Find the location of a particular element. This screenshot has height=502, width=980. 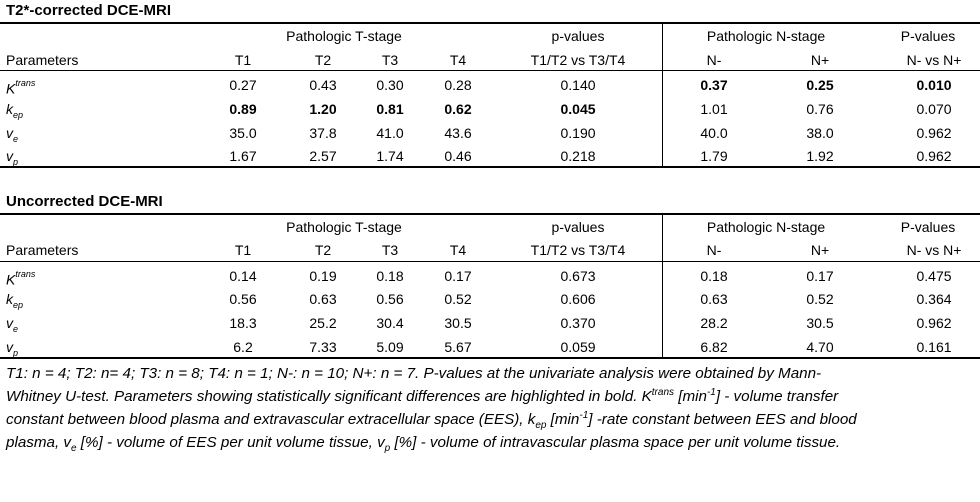

column-header: T3 is located at coordinates (390, 250).